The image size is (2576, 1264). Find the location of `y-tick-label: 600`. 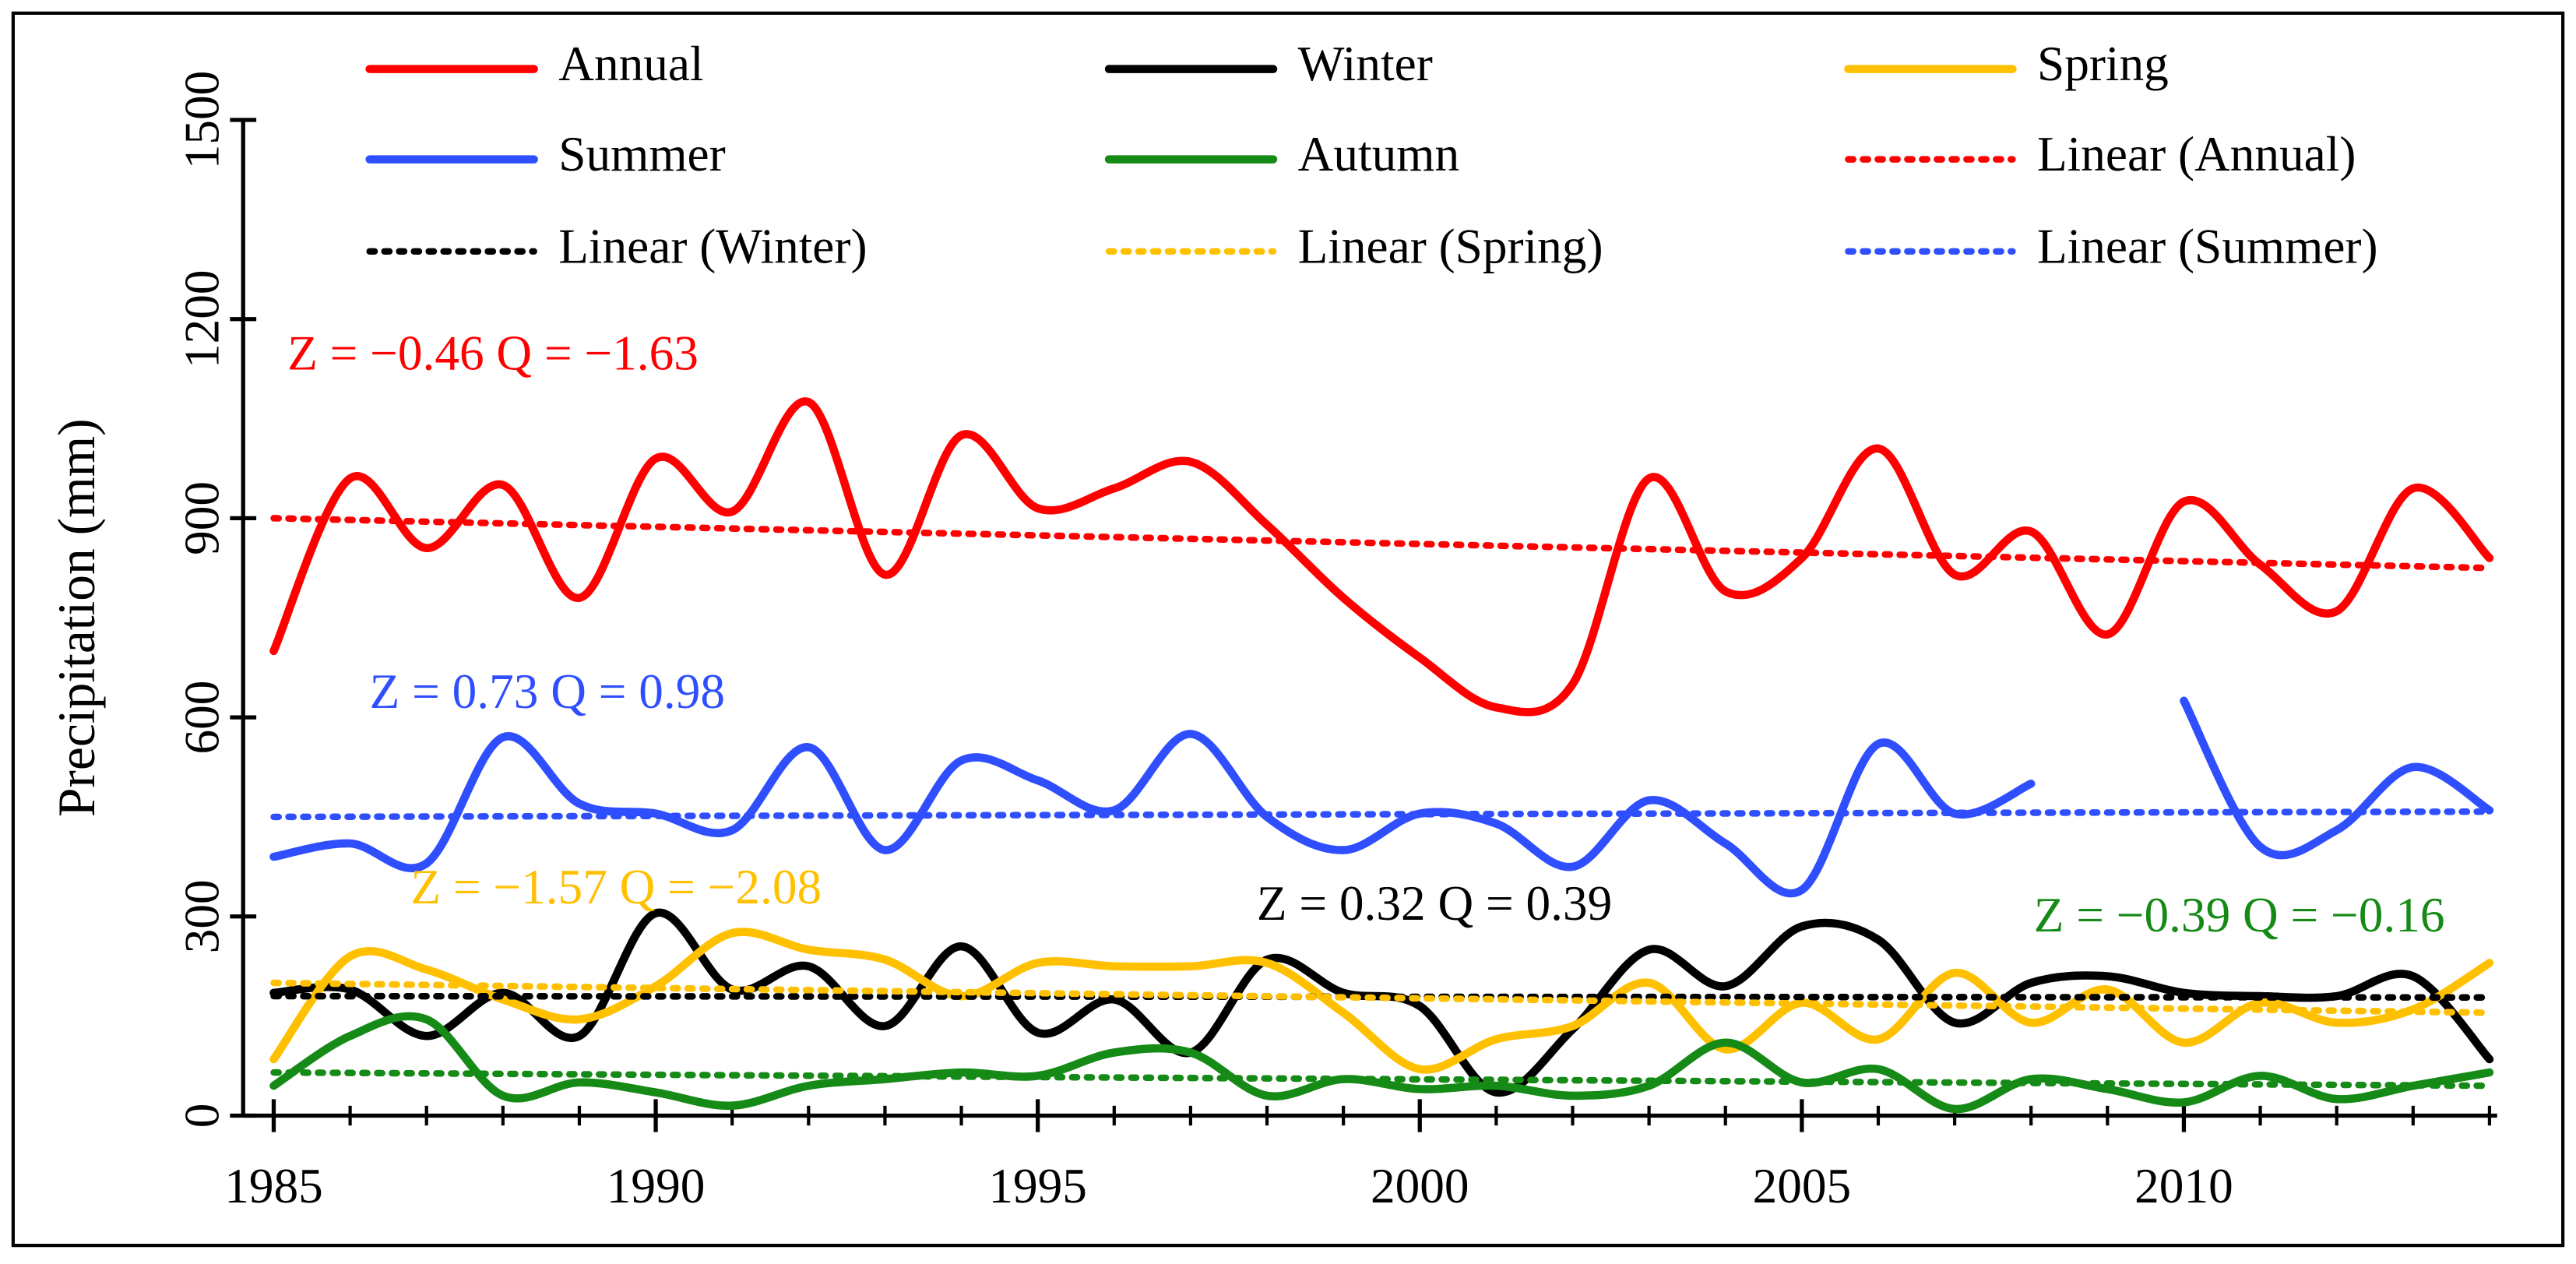

y-tick-label: 600 is located at coordinates (201, 718).